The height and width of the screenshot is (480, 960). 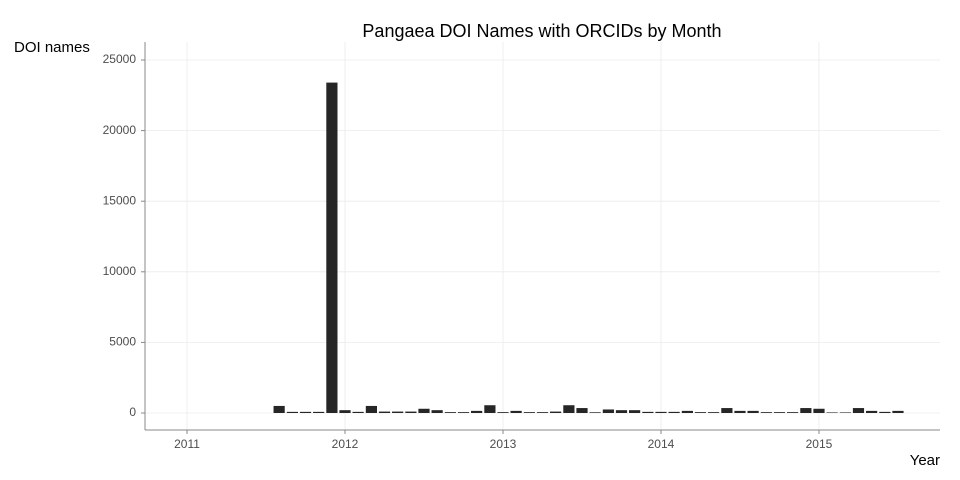 What do you see at coordinates (52, 47) in the screenshot?
I see `y-axis-label: DOI names` at bounding box center [52, 47].